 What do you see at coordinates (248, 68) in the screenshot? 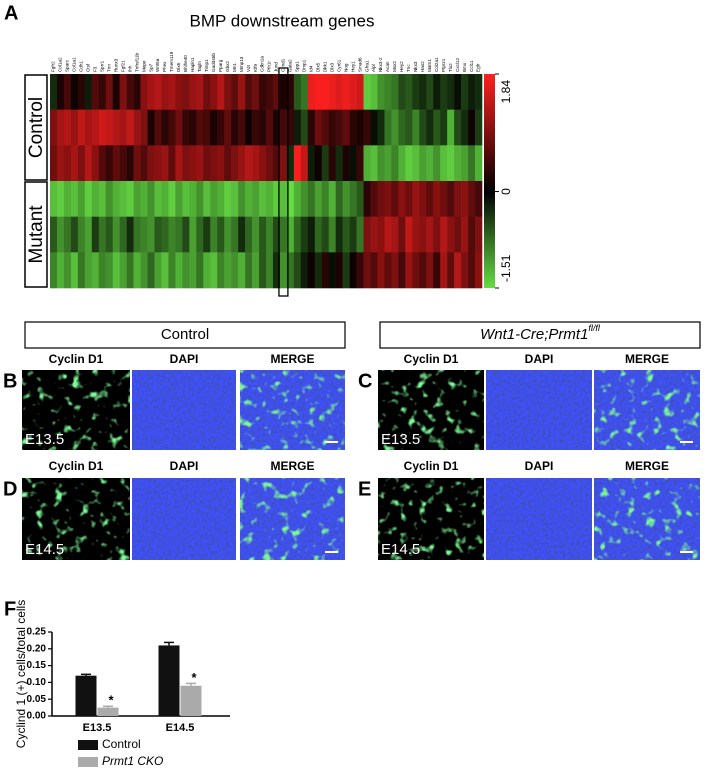
I see `gene-label: Vdr` at bounding box center [248, 68].